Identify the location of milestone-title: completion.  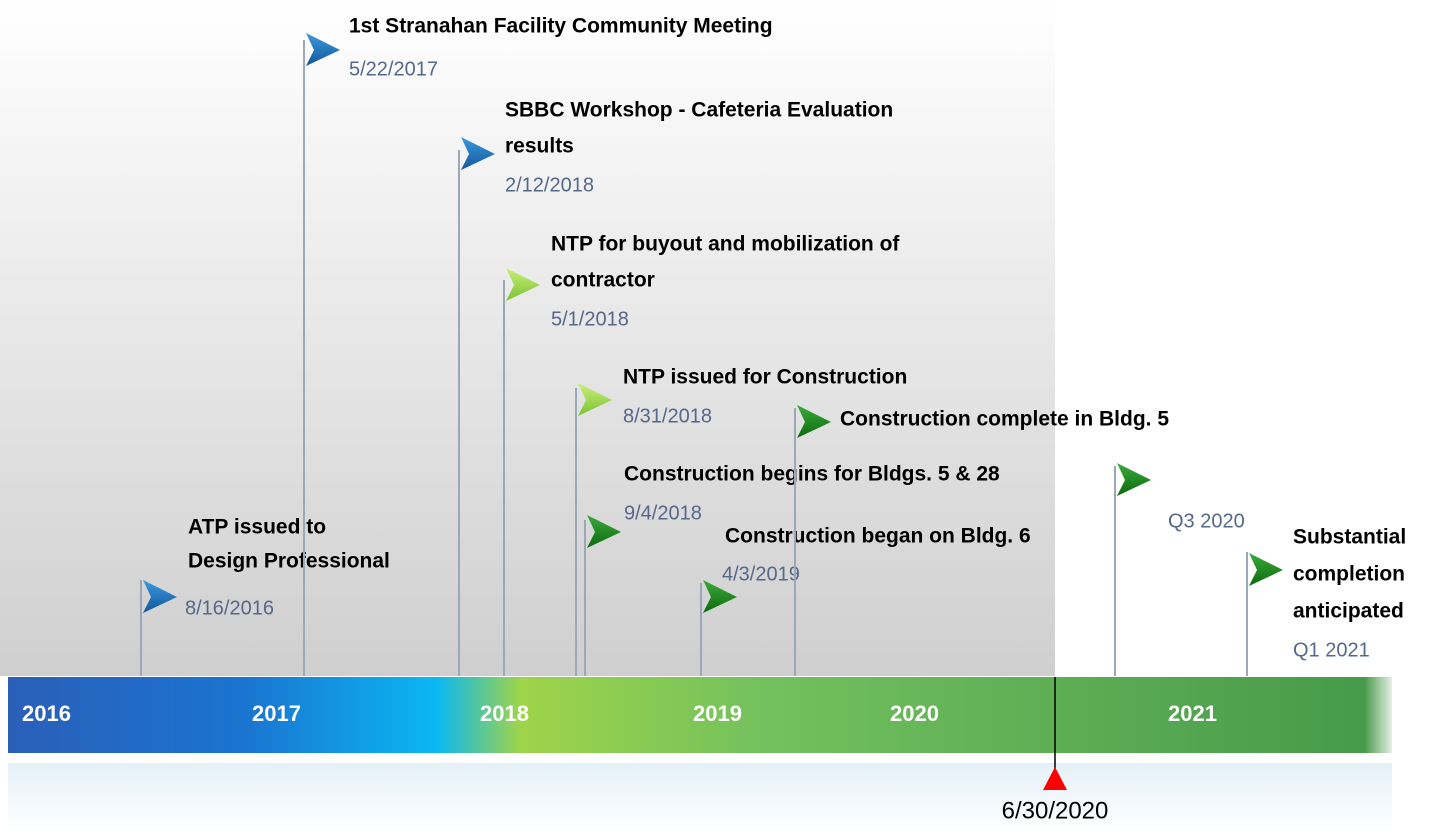
(1349, 574).